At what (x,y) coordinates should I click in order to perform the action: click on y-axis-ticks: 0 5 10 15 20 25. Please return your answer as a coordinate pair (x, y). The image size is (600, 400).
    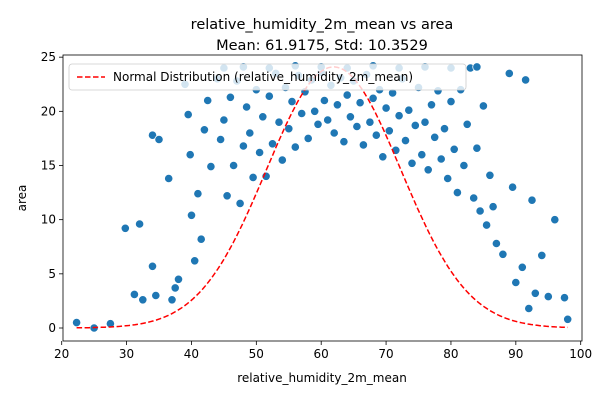
    Looking at the image, I should click on (52, 192).